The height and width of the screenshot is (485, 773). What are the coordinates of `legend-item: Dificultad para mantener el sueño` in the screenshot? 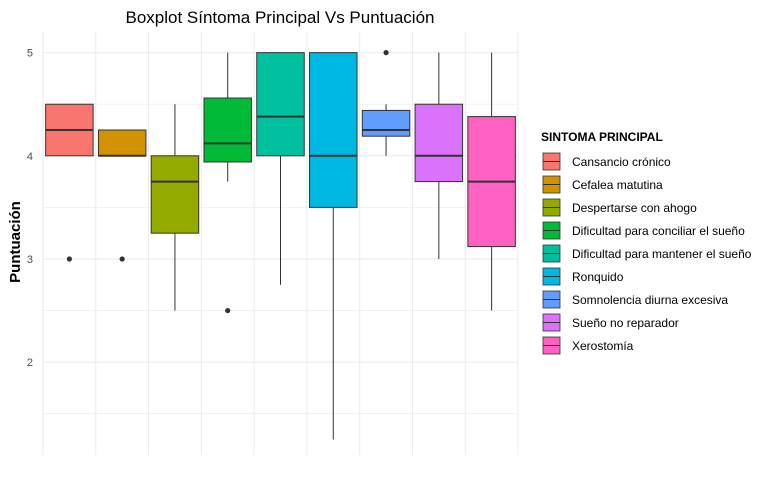 It's located at (647, 253).